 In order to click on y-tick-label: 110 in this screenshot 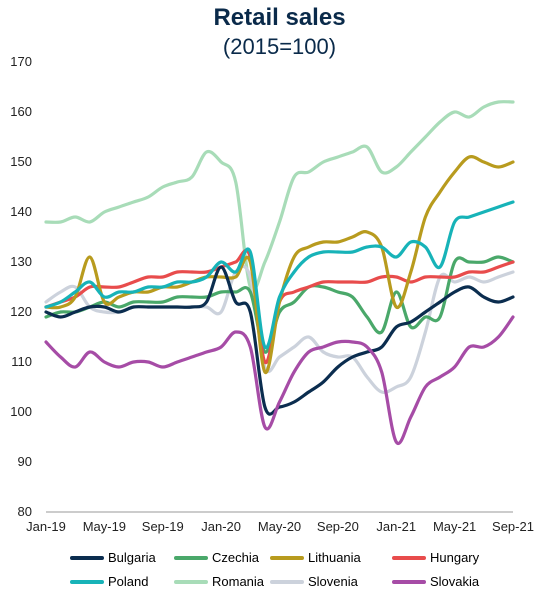, I will do `click(21, 361)`.